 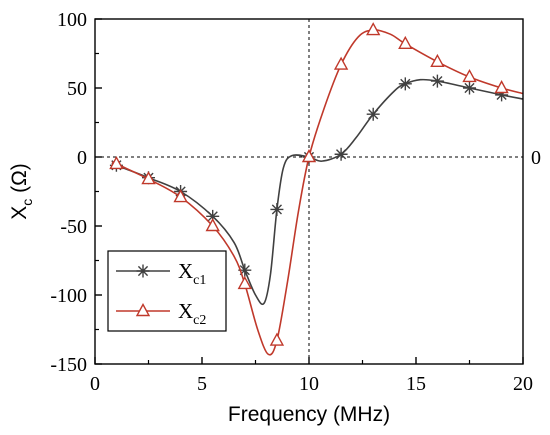 I want to click on legend-label: Xc1, so click(x=192, y=273).